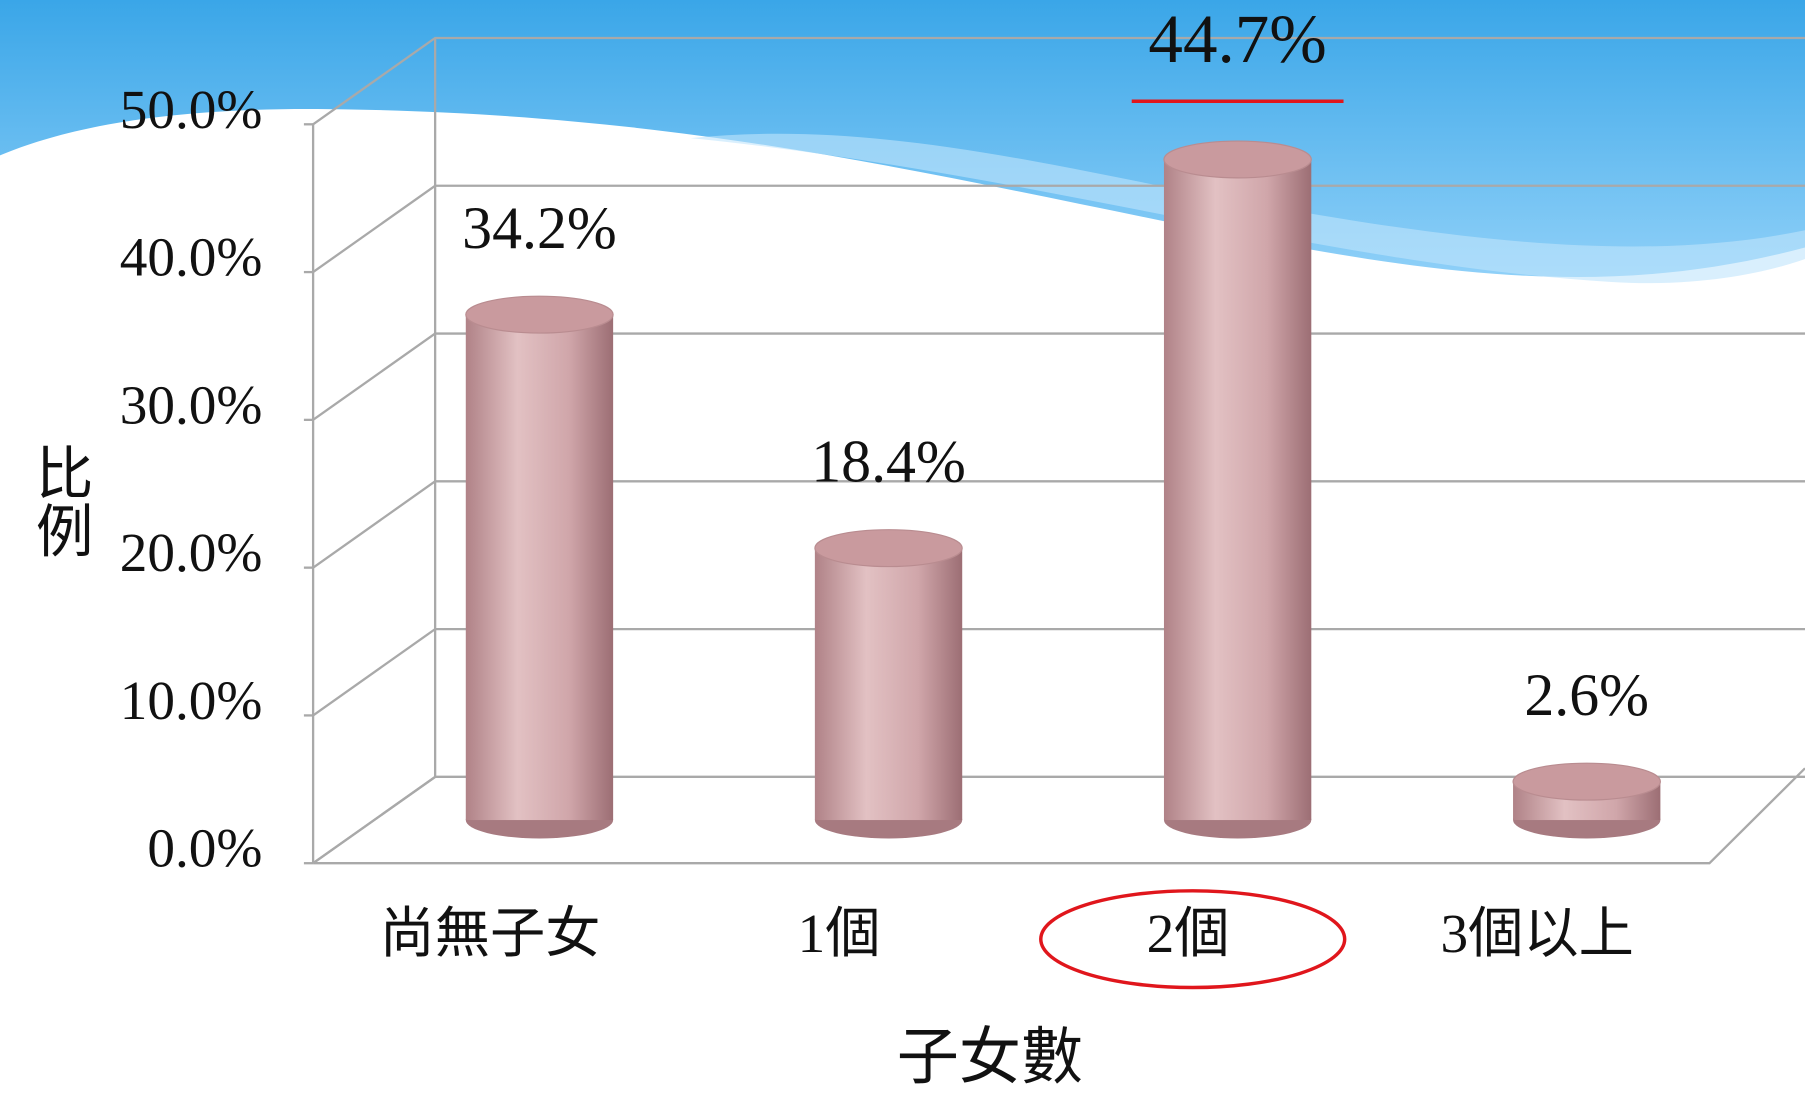  I want to click on y-tick-label: 10.0%, so click(191, 700).